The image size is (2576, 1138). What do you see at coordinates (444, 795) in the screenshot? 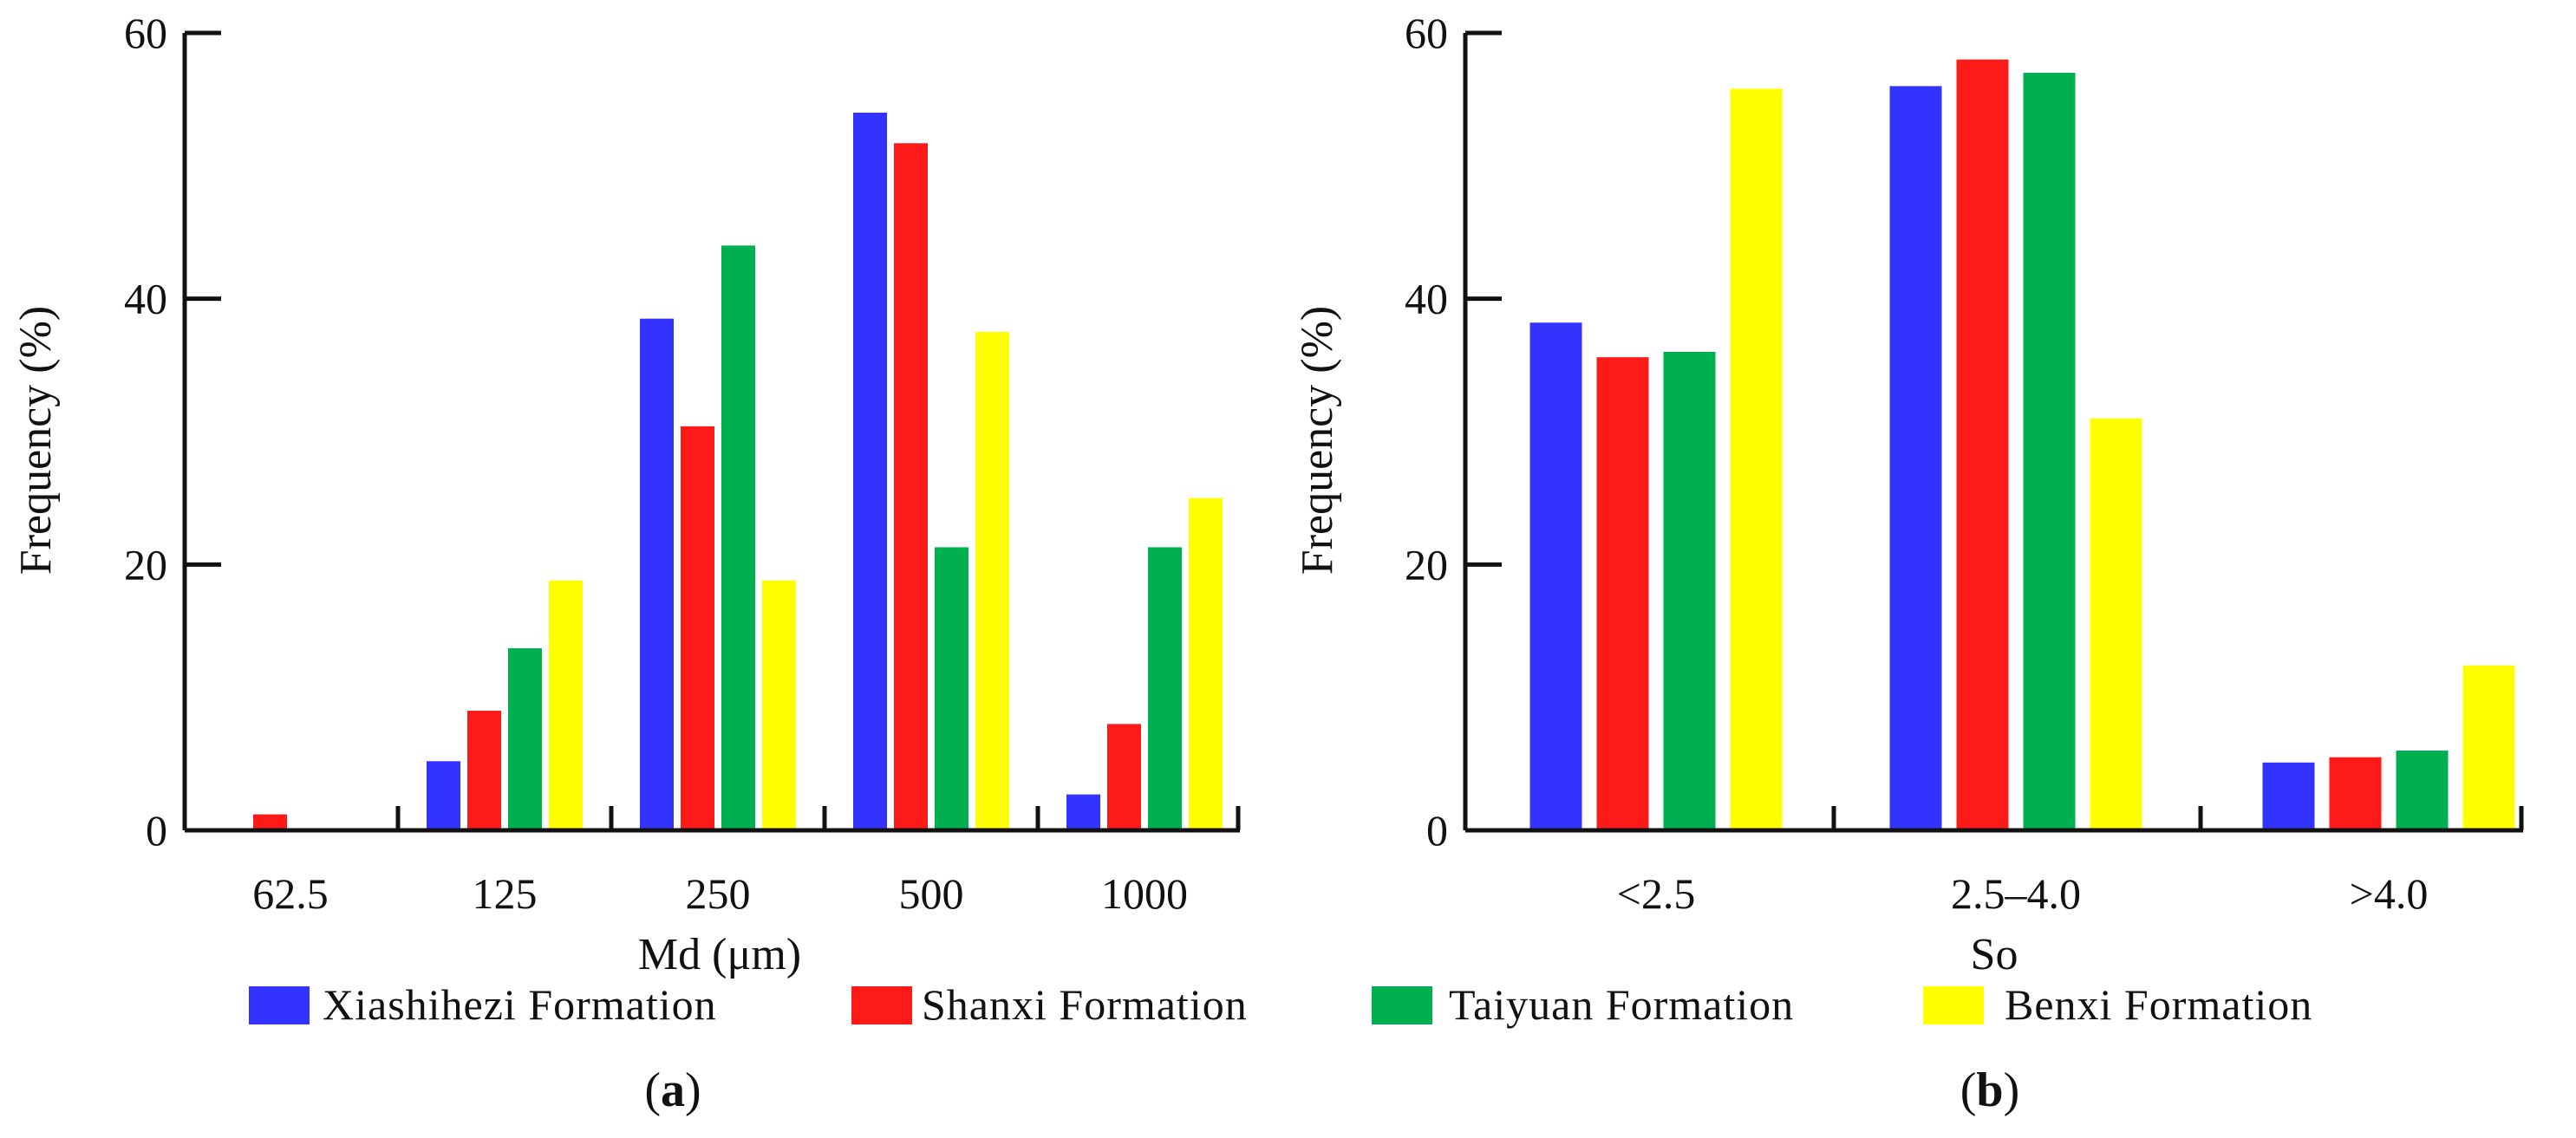
I see `panel-a-bar-s0-c1` at bounding box center [444, 795].